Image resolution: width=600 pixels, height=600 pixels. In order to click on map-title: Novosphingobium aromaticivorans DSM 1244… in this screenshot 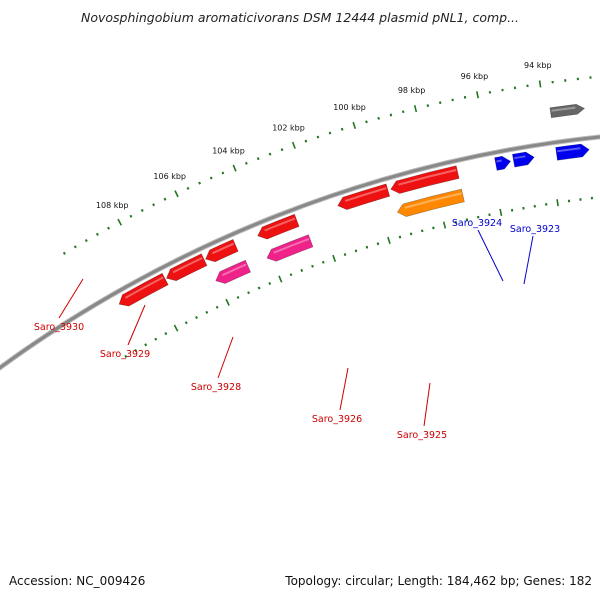, I will do `click(300, 17)`.